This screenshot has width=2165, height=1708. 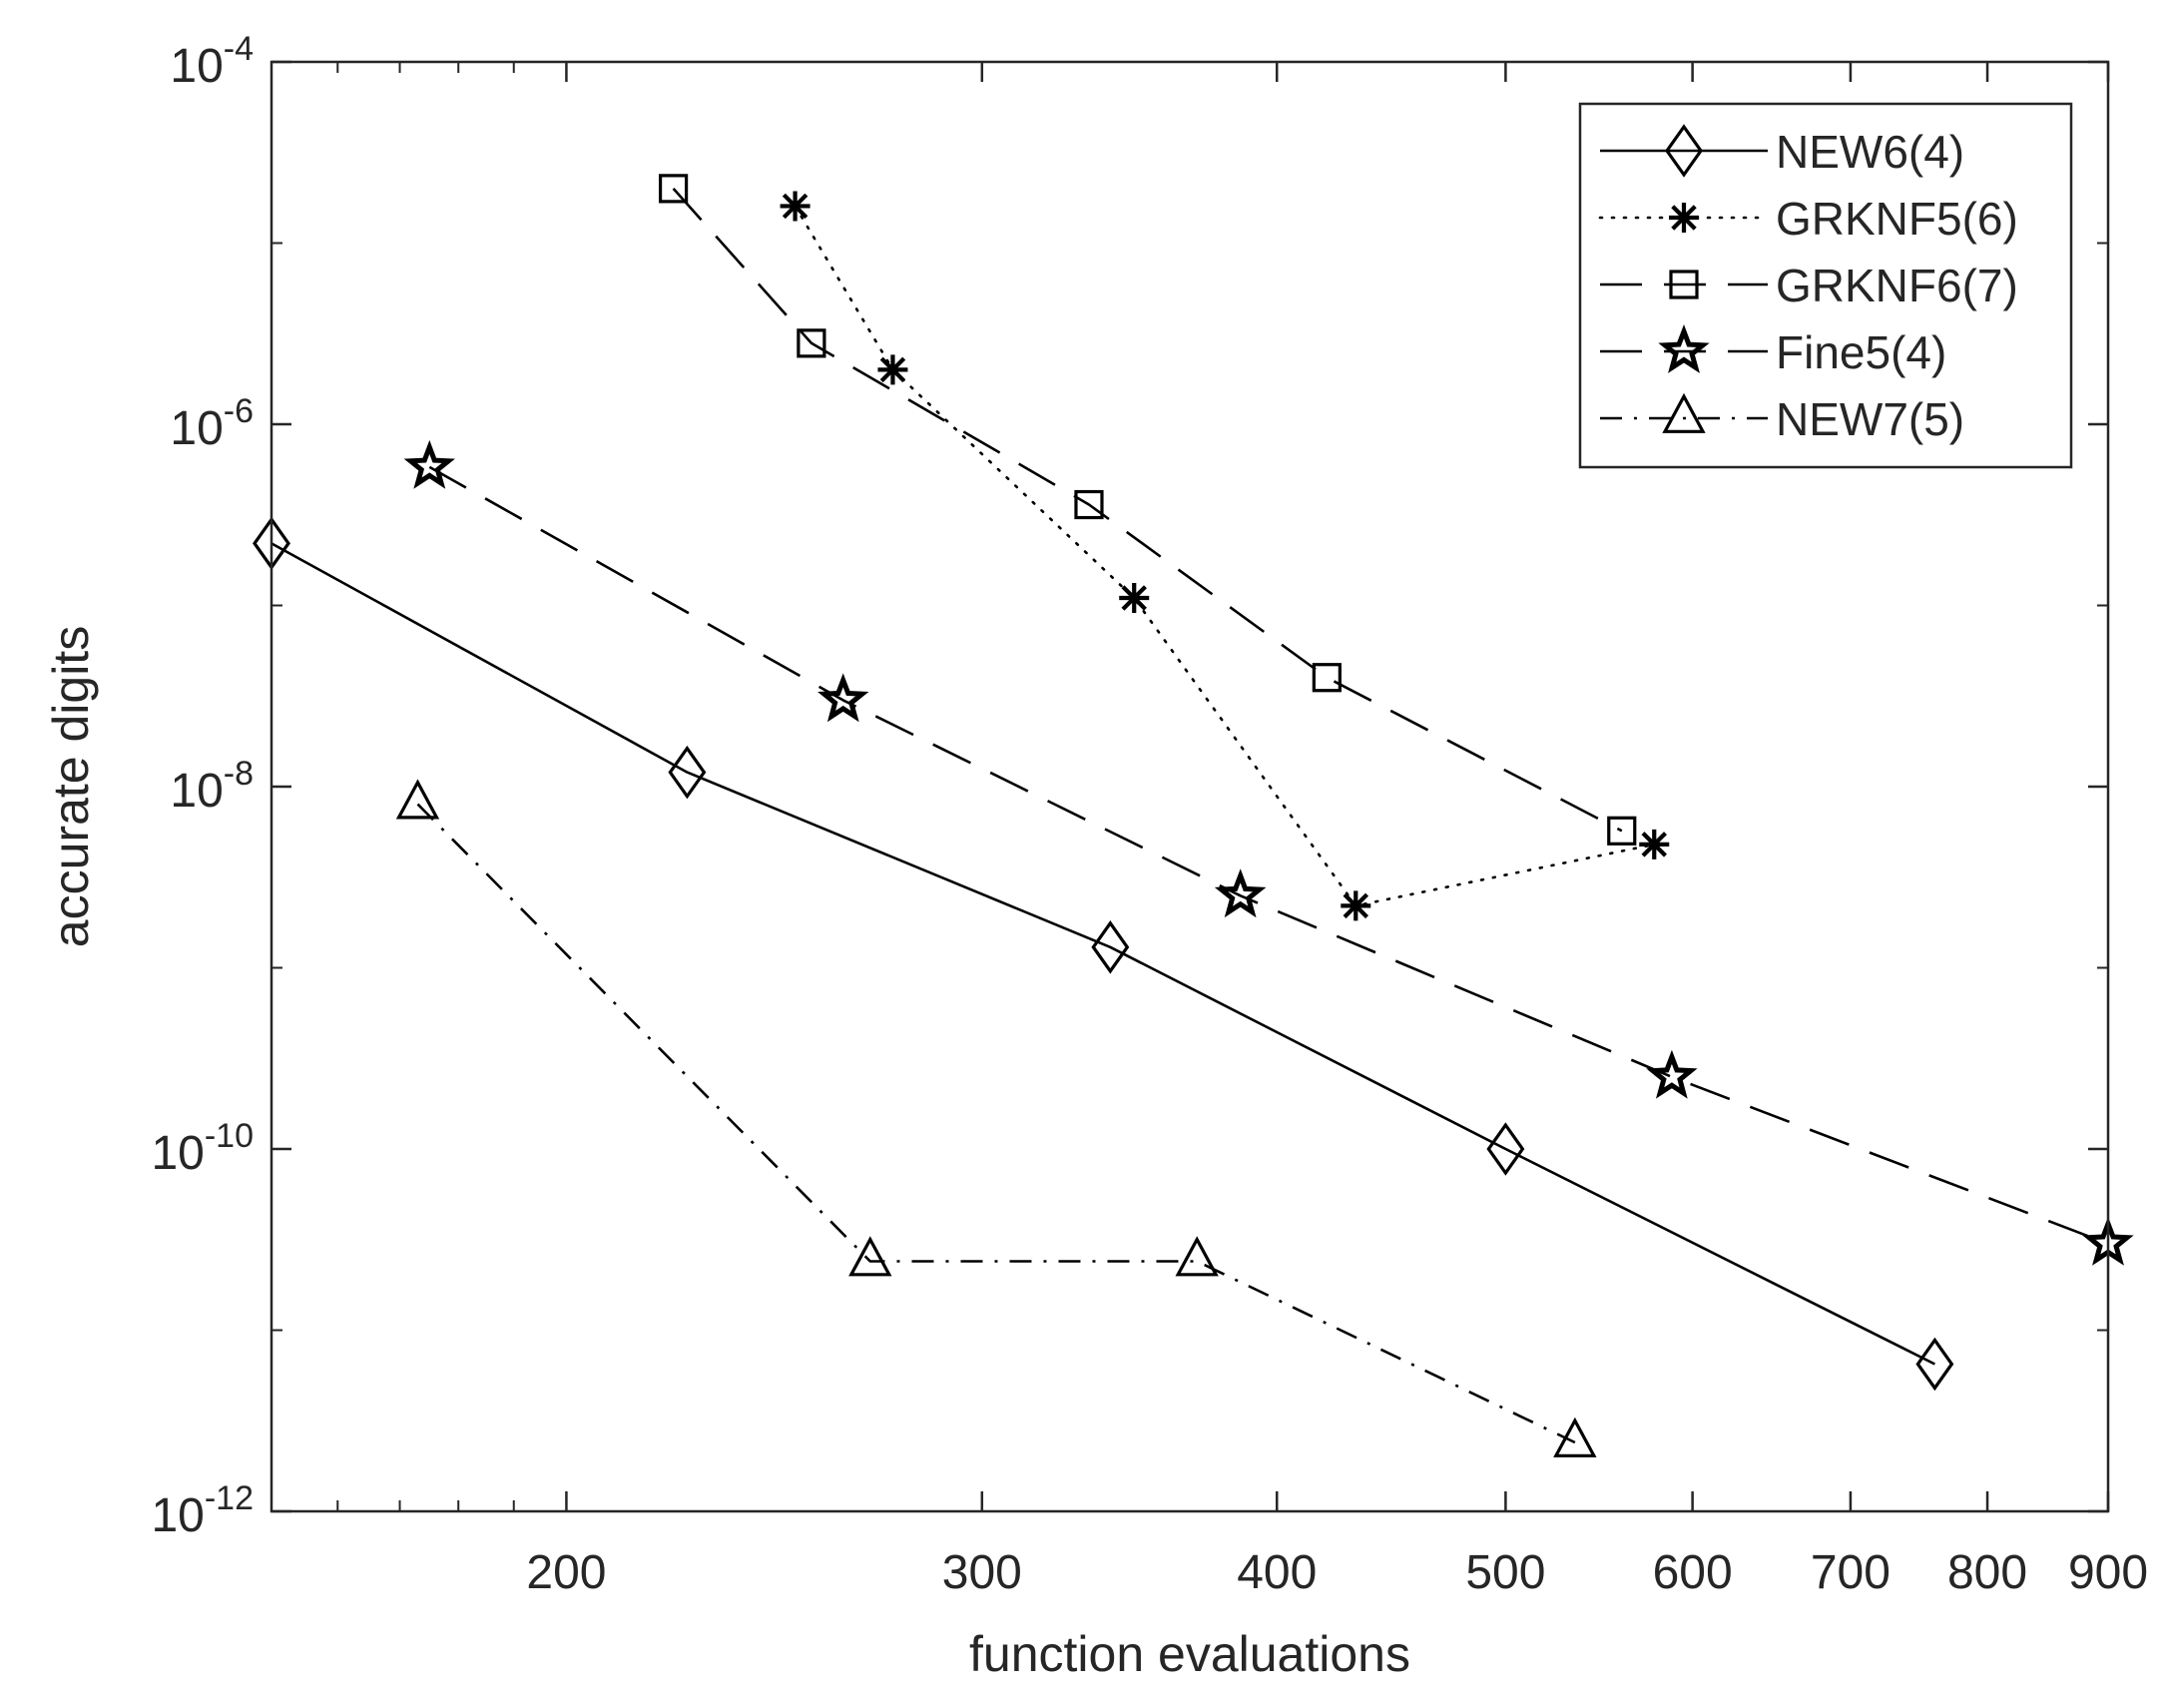 I want to click on legend-box, so click(x=1825, y=285).